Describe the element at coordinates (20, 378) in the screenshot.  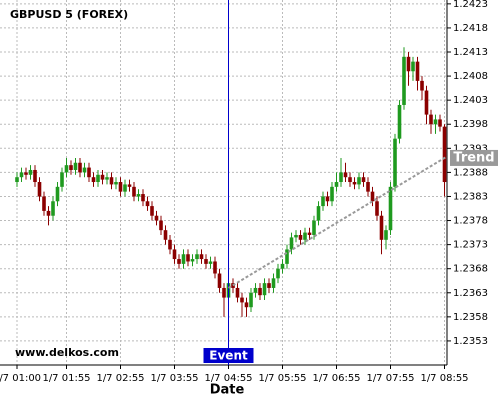
I see `x-tick-label: 1/7 01:00` at that location.